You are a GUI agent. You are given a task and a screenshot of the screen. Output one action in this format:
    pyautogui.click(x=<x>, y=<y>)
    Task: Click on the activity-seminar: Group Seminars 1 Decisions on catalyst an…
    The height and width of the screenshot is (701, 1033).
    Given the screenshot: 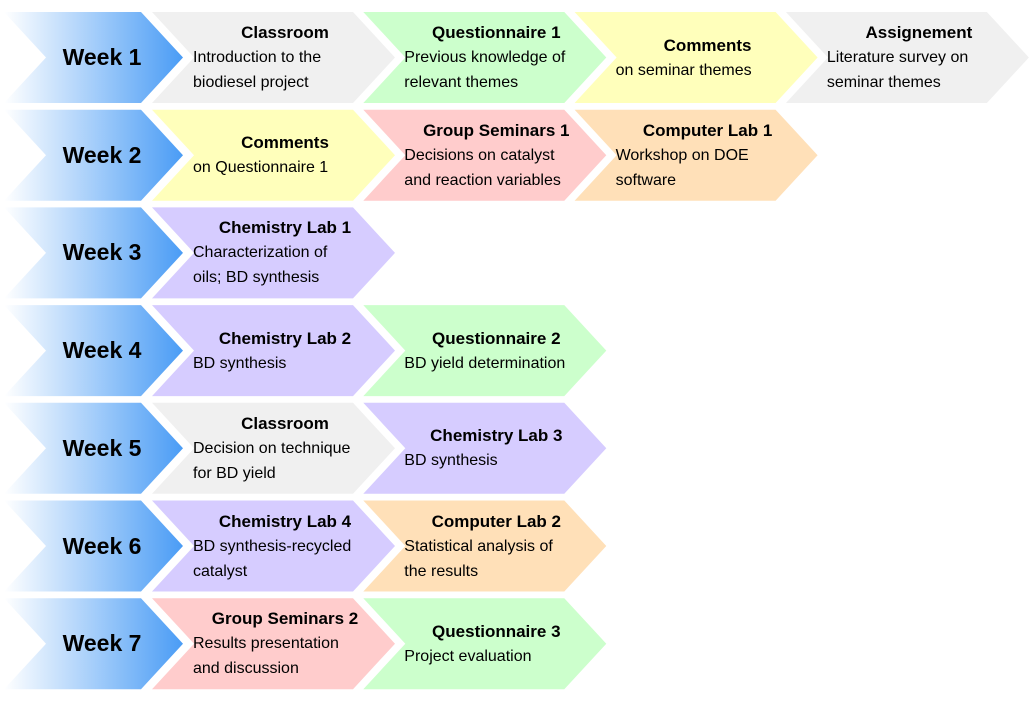 What is the action you would take?
    pyautogui.click(x=496, y=155)
    